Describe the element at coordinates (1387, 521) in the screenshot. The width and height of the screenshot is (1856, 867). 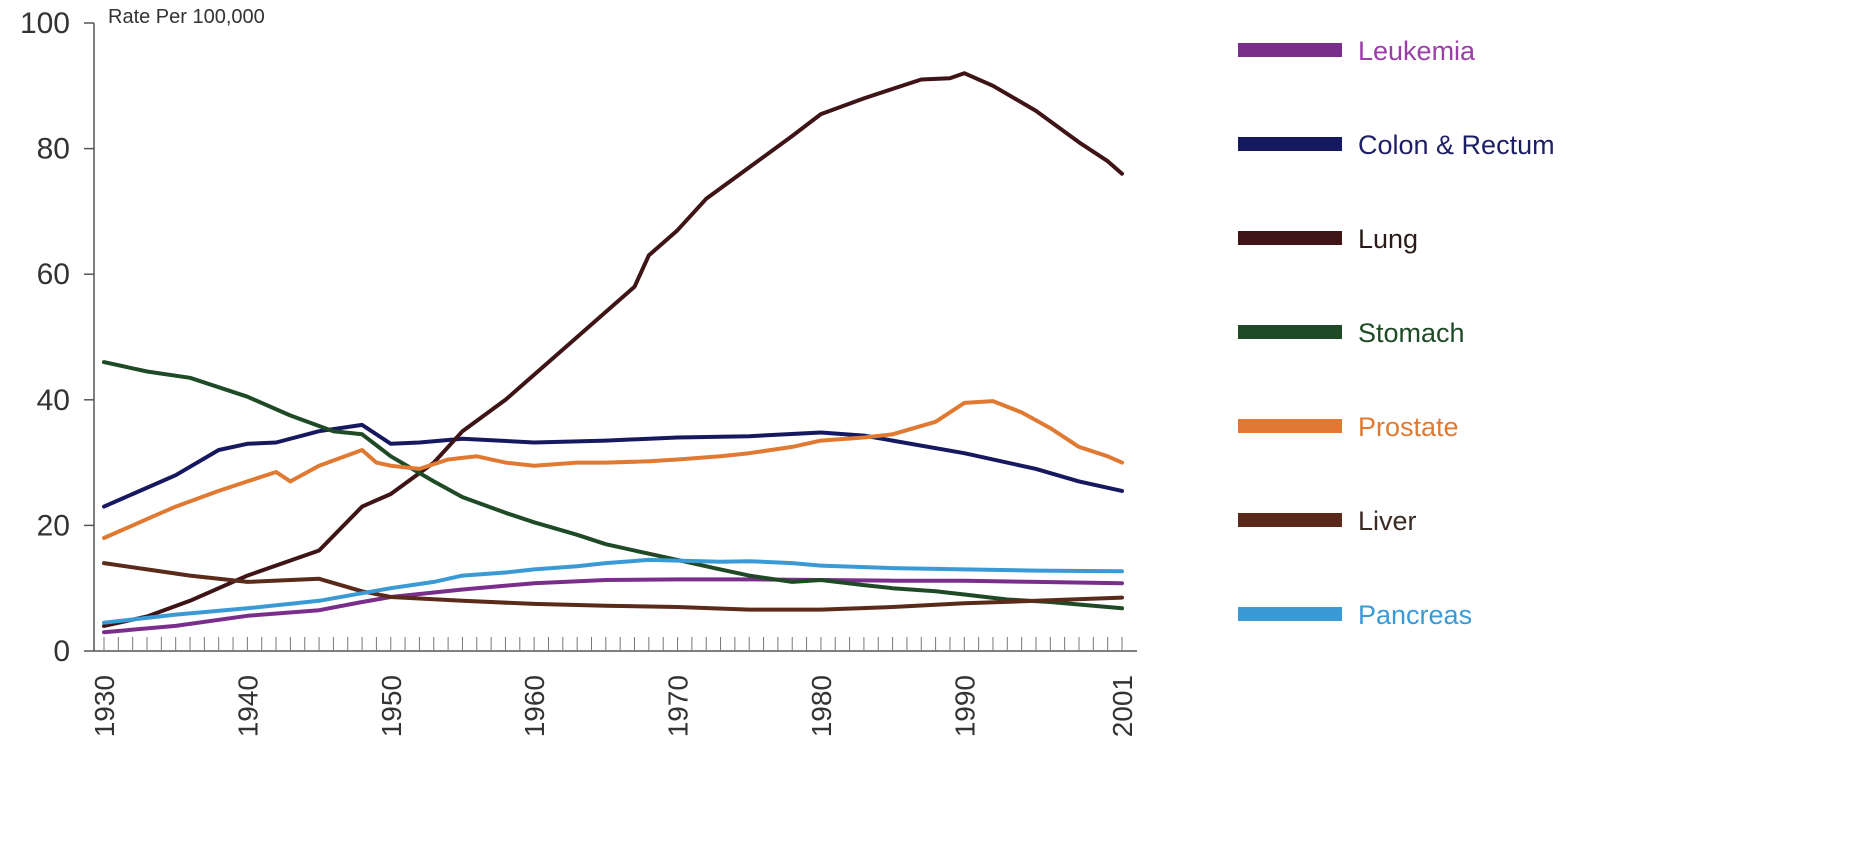
I see `legend-label-liver: Liver` at that location.